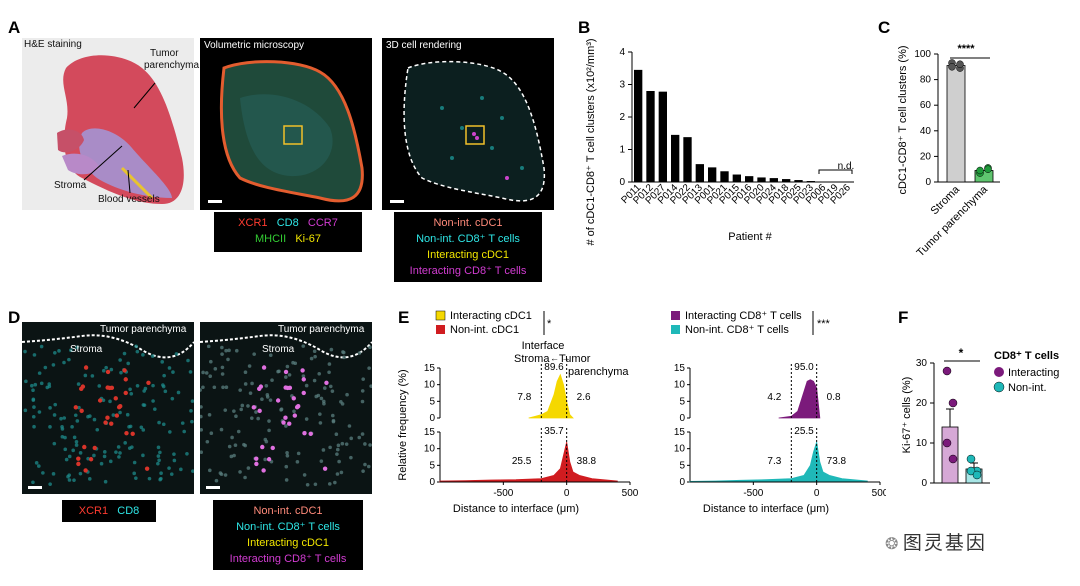  I want to click on he-title: H&E staining, so click(53, 44).